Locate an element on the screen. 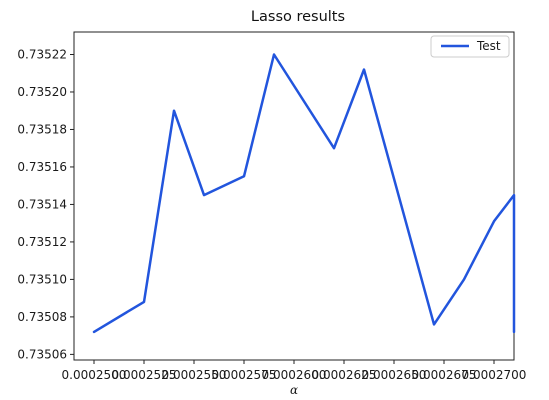 This screenshot has height=400, width=549. x-tick-label: 0.0002675 is located at coordinates (444, 375).